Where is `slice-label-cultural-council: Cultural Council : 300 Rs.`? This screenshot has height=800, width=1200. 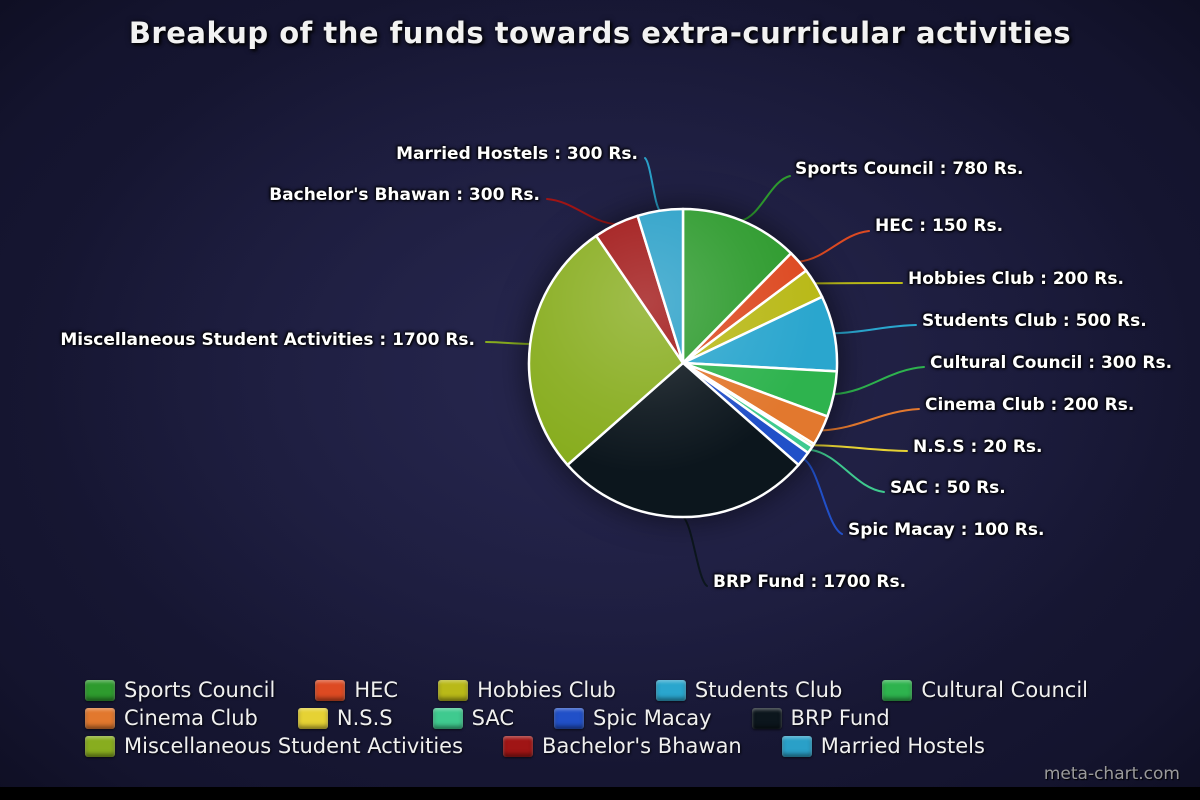
slice-label-cultural-council: Cultural Council : 300 Rs. is located at coordinates (1051, 363).